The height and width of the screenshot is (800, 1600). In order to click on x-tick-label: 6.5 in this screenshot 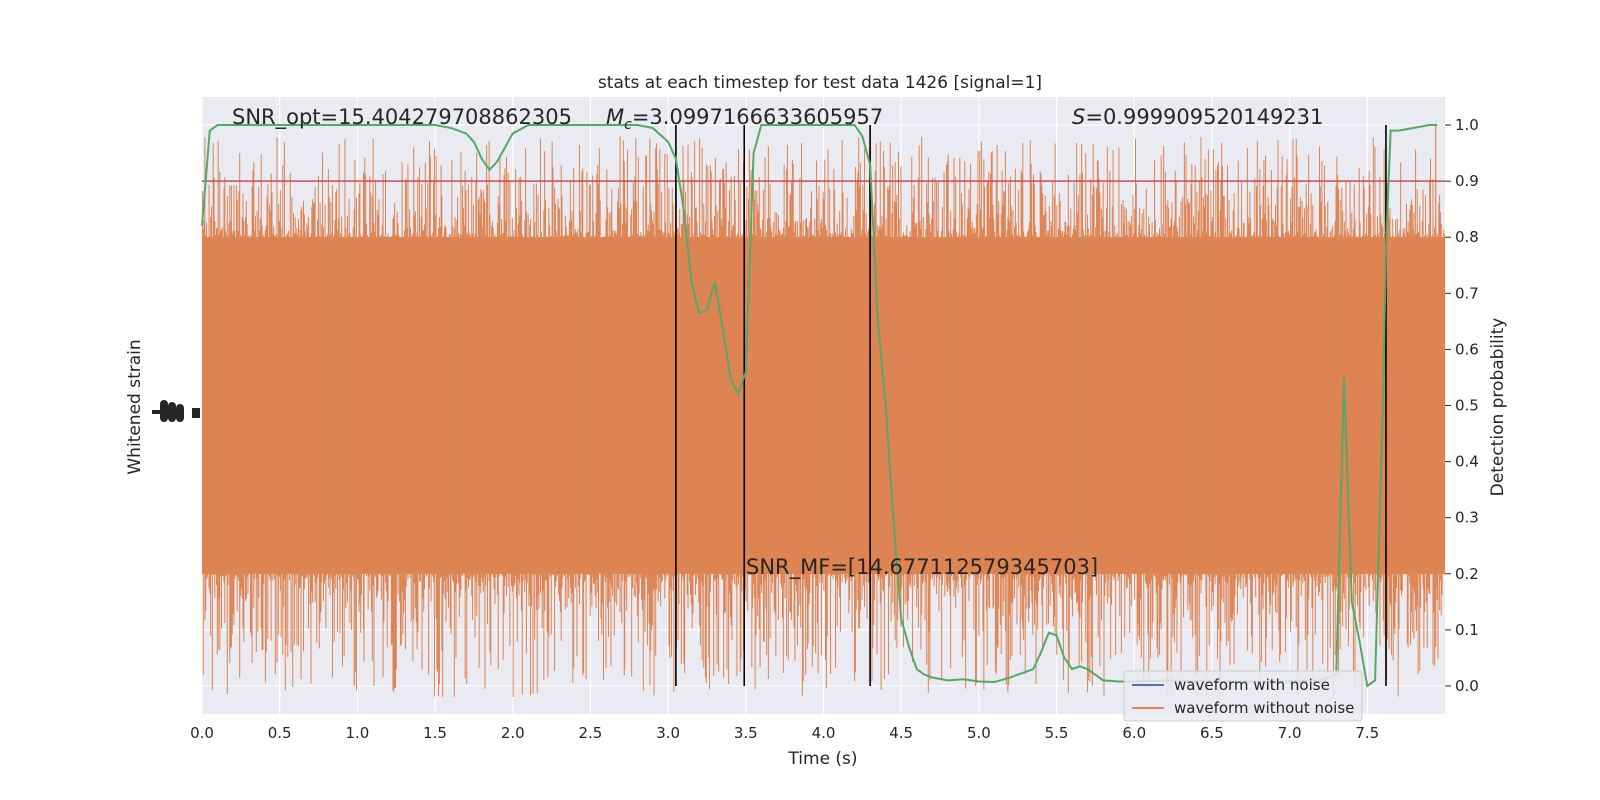, I will do `click(1212, 733)`.